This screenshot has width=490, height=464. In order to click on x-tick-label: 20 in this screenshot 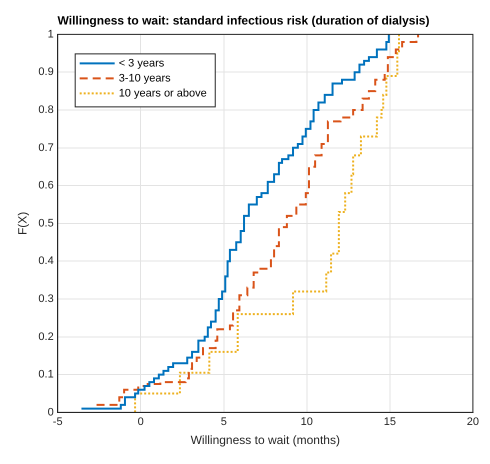, I will do `click(473, 422)`.